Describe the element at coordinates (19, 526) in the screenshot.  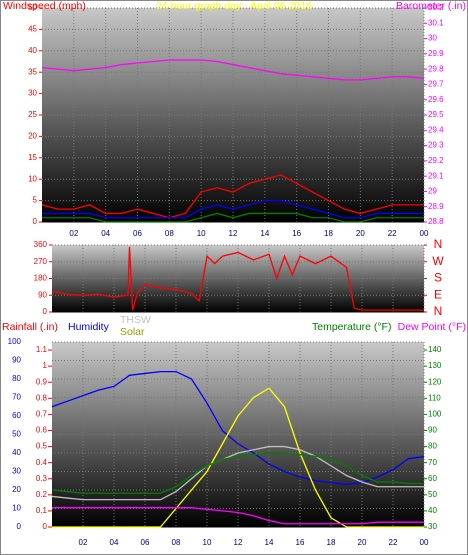
I see `y-tick-label: 0` at that location.